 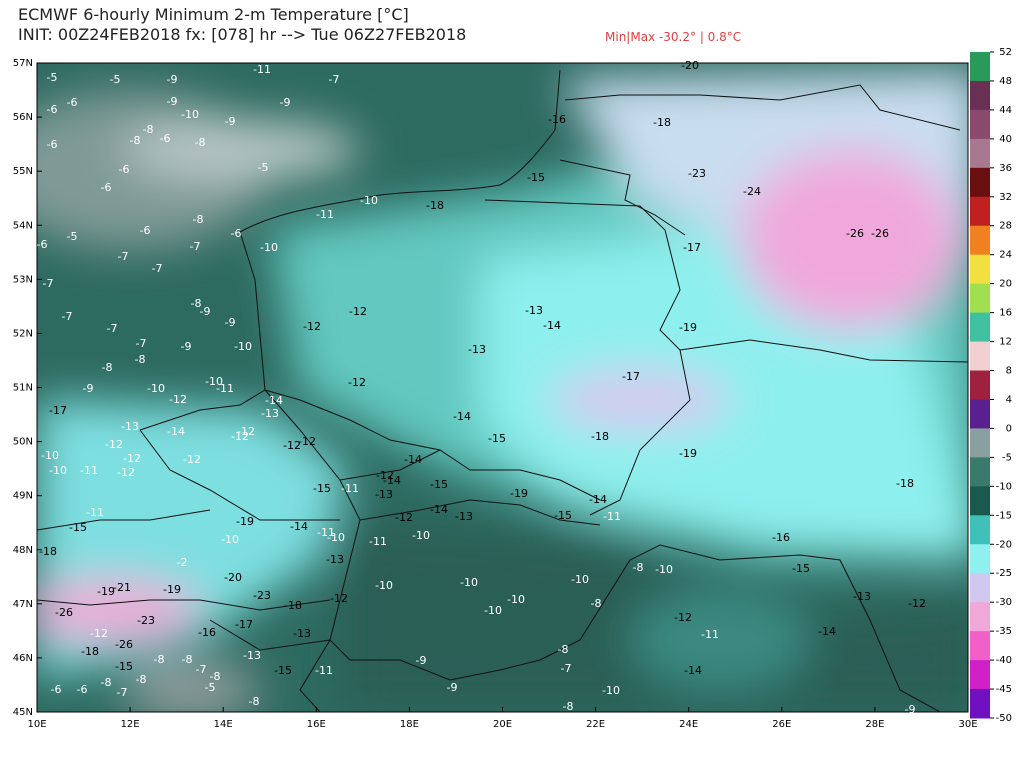 I want to click on lat-label: 56N, so click(x=23, y=117).